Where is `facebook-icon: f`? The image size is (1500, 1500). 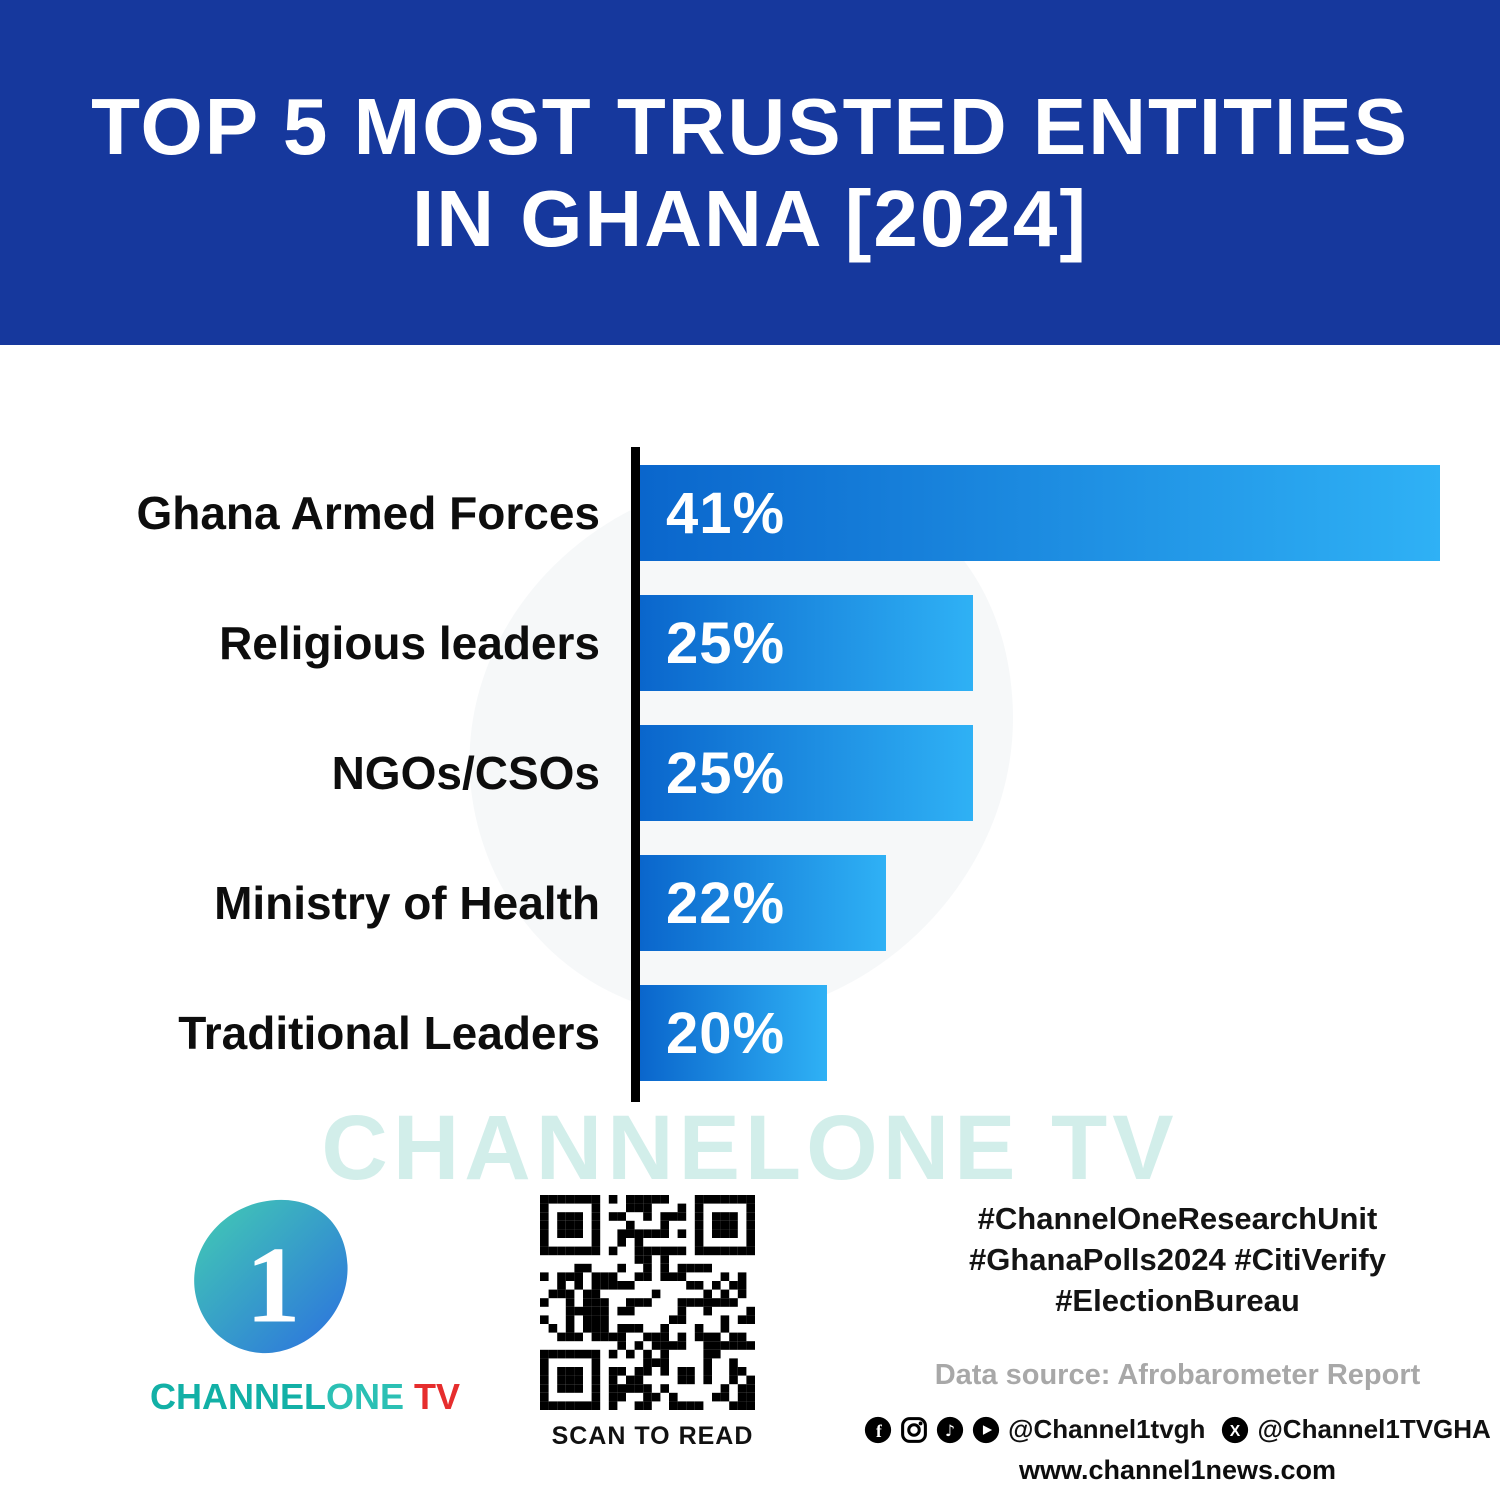 facebook-icon: f is located at coordinates (878, 1430).